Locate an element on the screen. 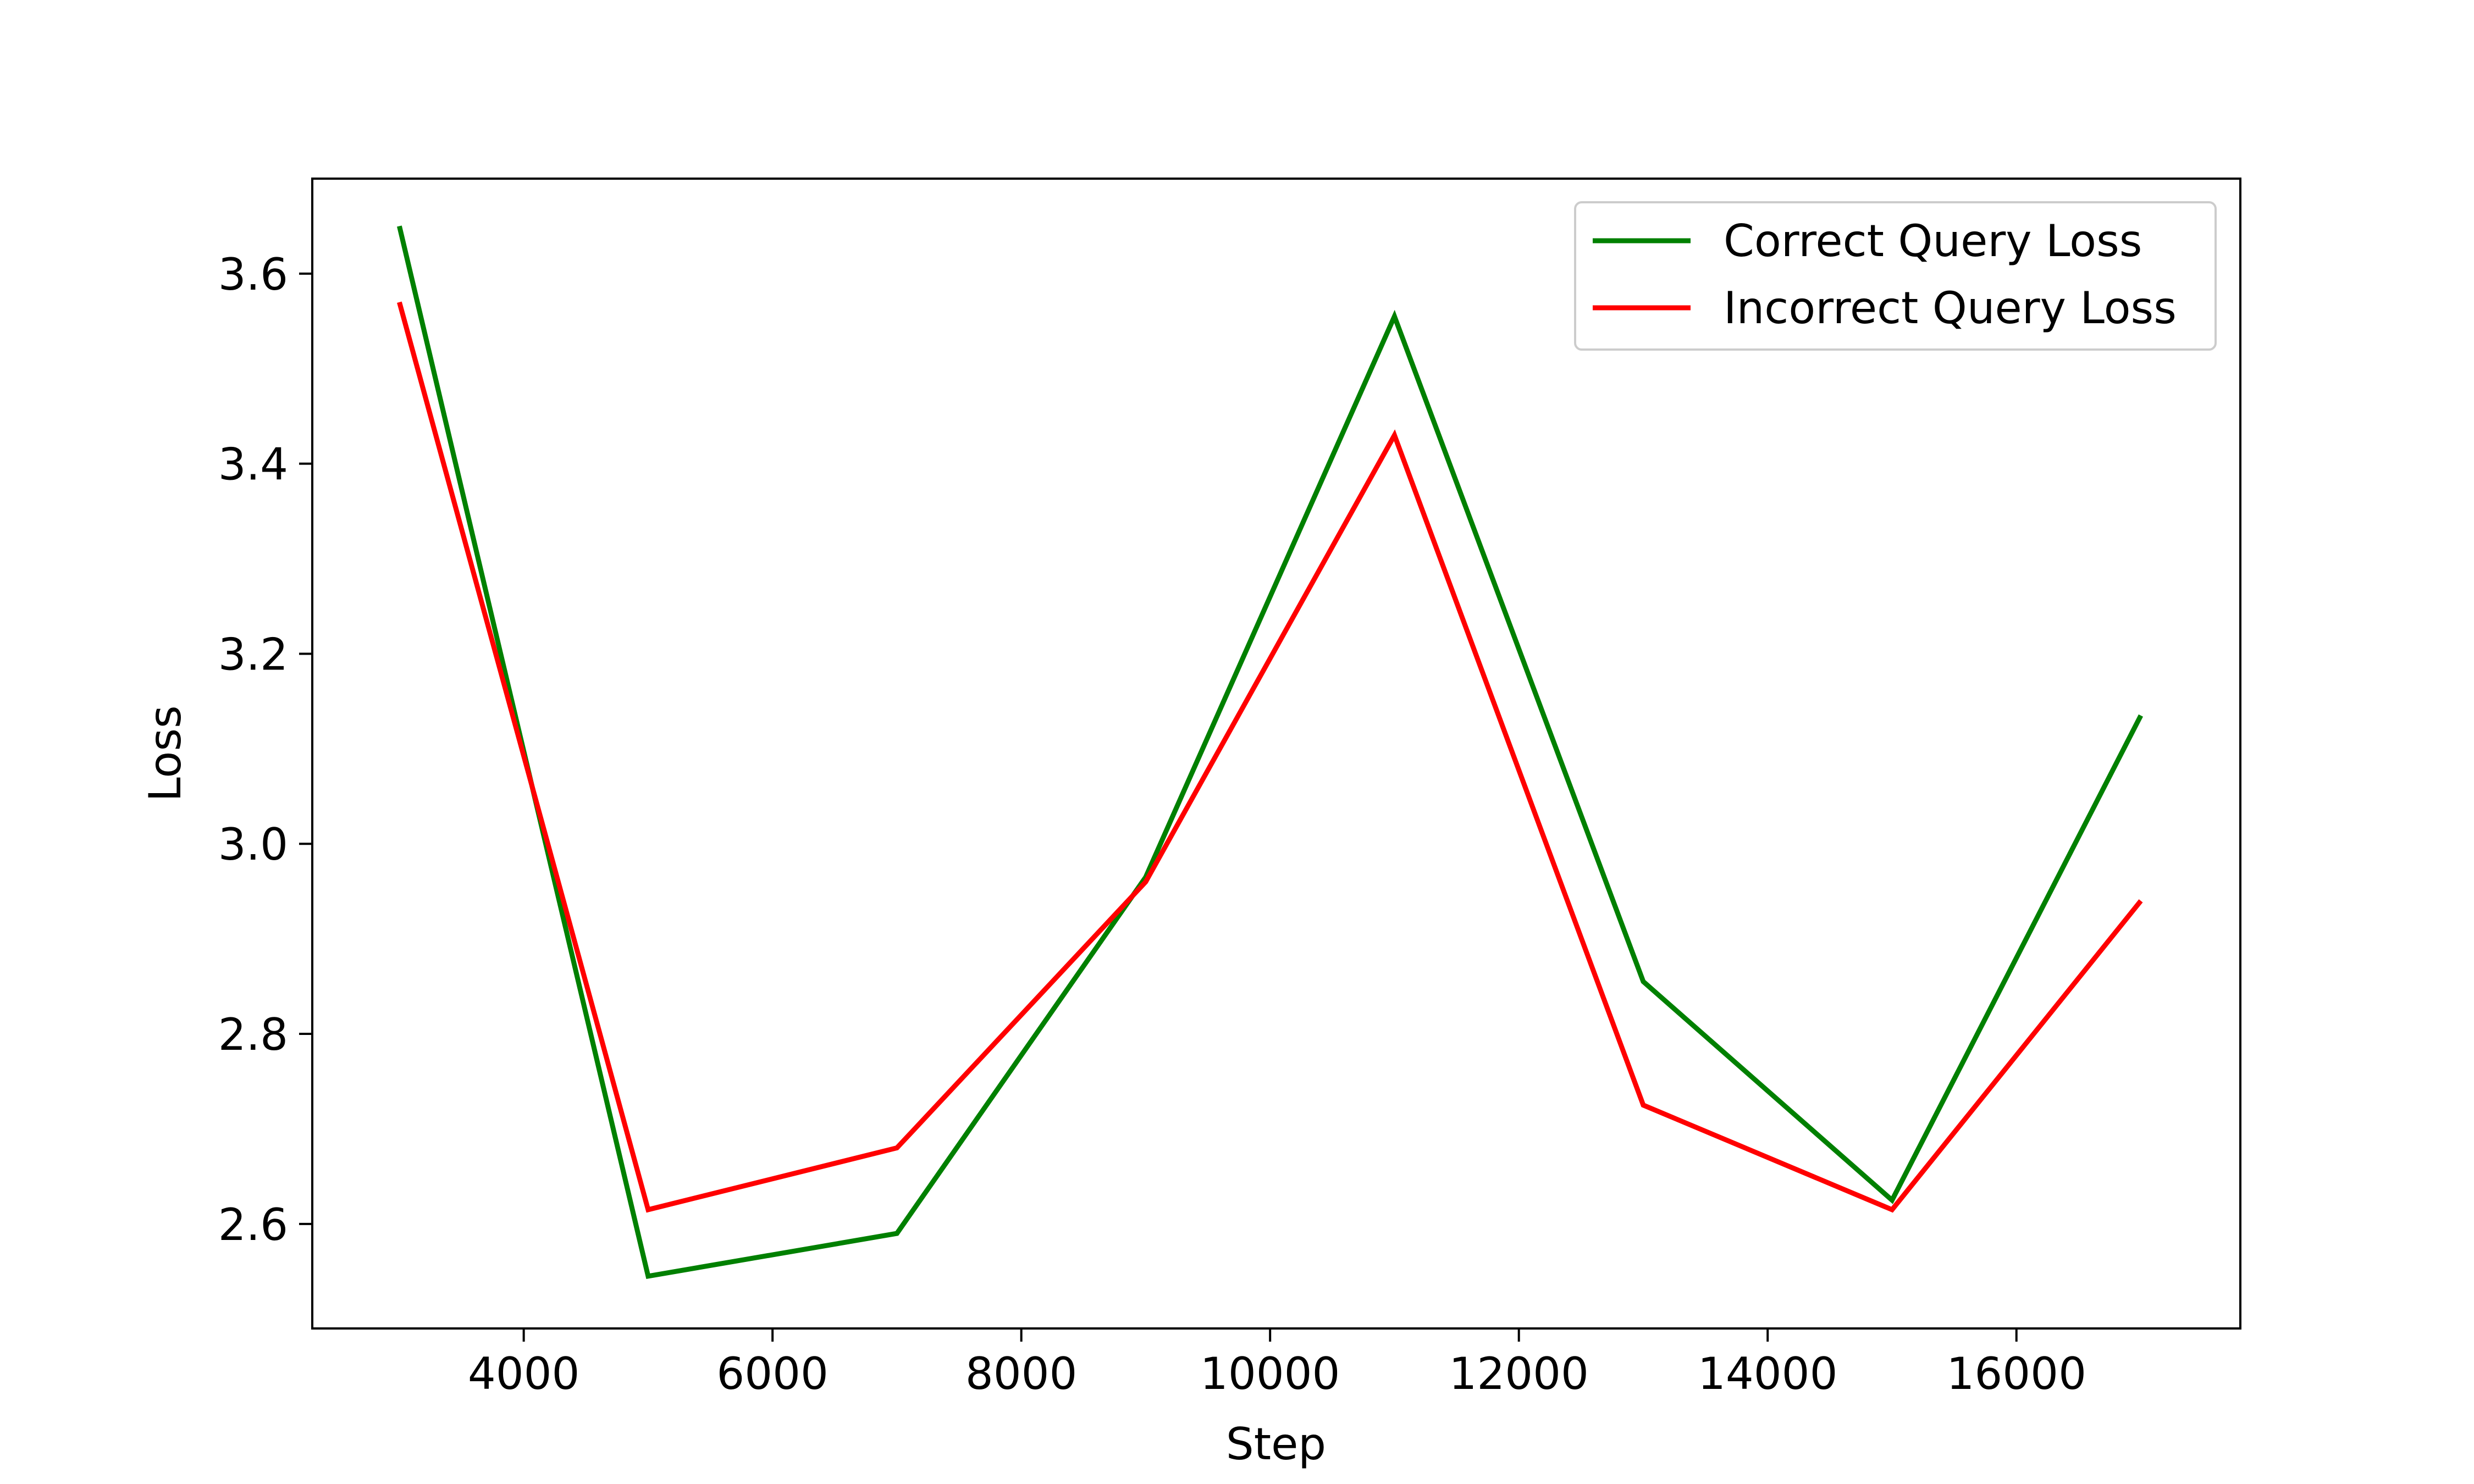 The height and width of the screenshot is (1484, 2474). y-tick-label: 3.6 is located at coordinates (253, 274).